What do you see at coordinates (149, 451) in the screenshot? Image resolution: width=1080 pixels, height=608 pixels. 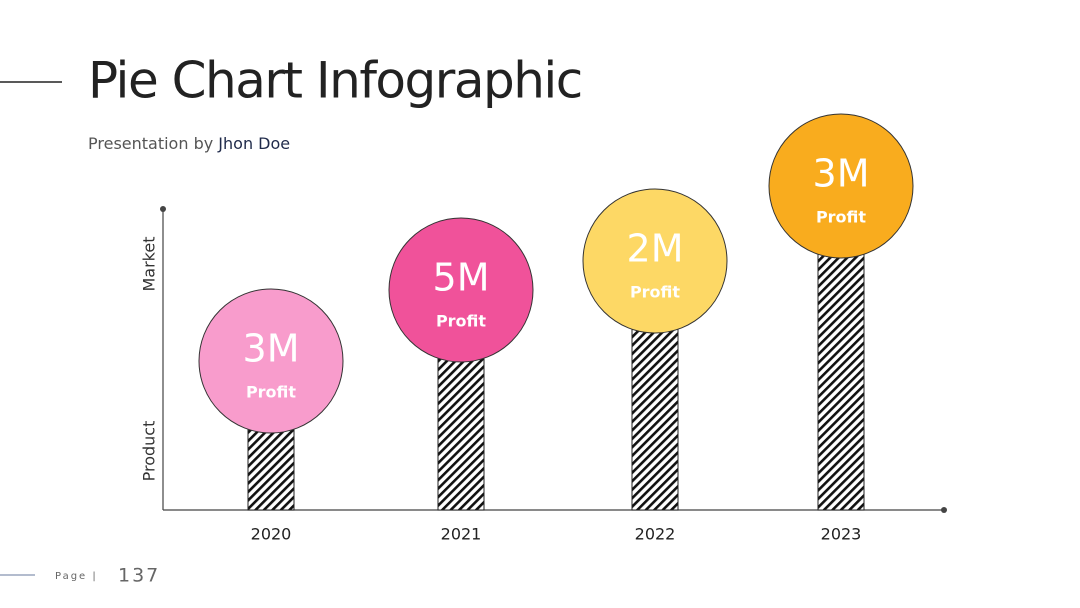 I see `axis-label: Product` at bounding box center [149, 451].